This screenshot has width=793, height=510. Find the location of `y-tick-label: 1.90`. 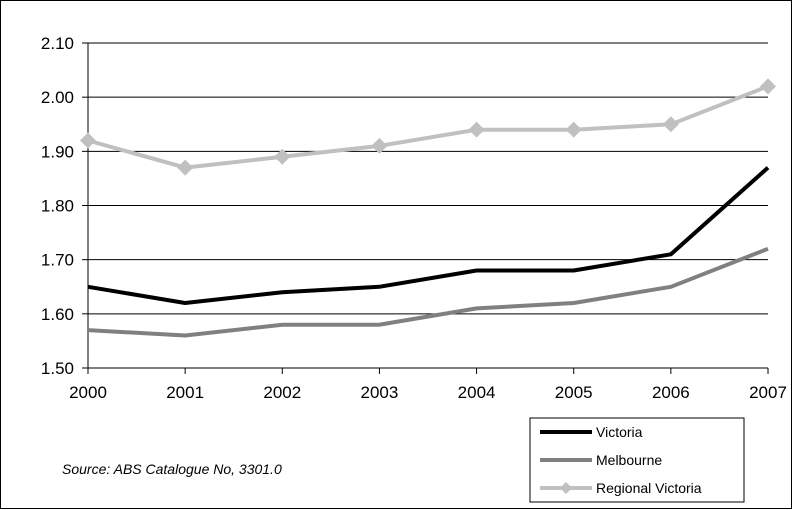

y-tick-label: 1.90 is located at coordinates (57, 151).